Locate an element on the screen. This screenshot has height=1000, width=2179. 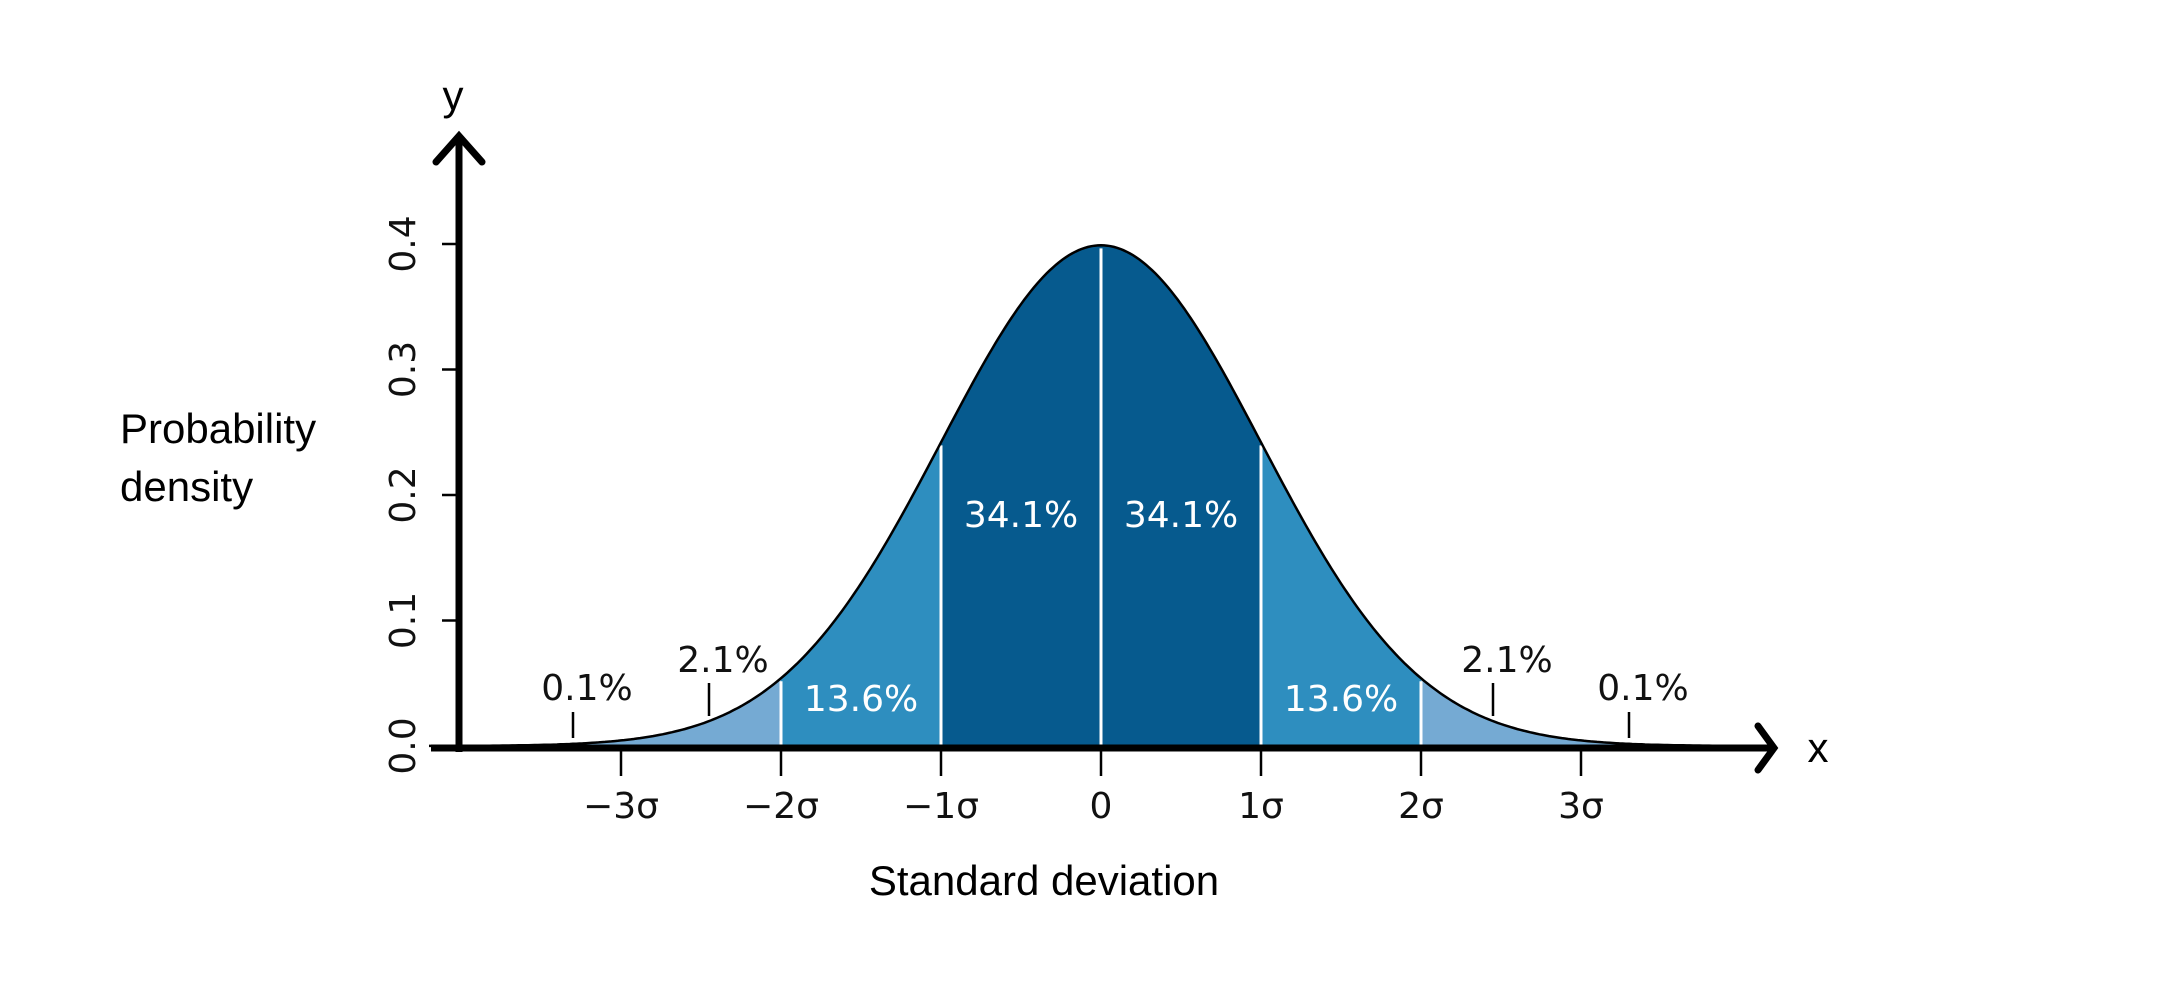
y-axis-title-wrap: Probability density is located at coordinates (218, 457).